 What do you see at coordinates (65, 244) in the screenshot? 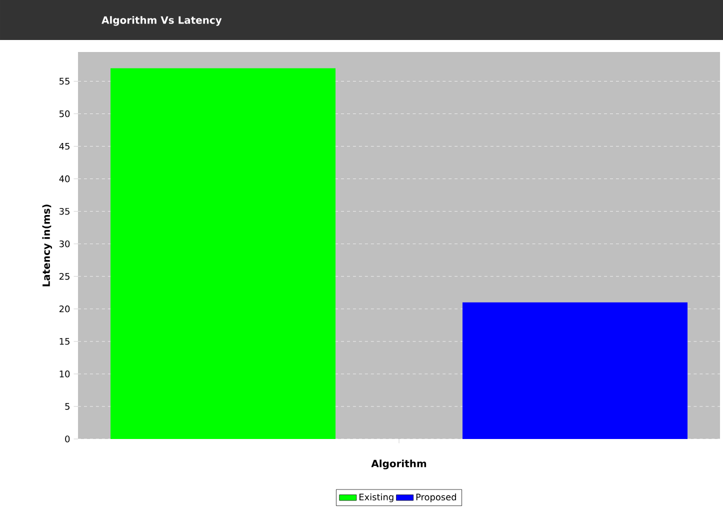
I see `y-tick-label: 30` at bounding box center [65, 244].